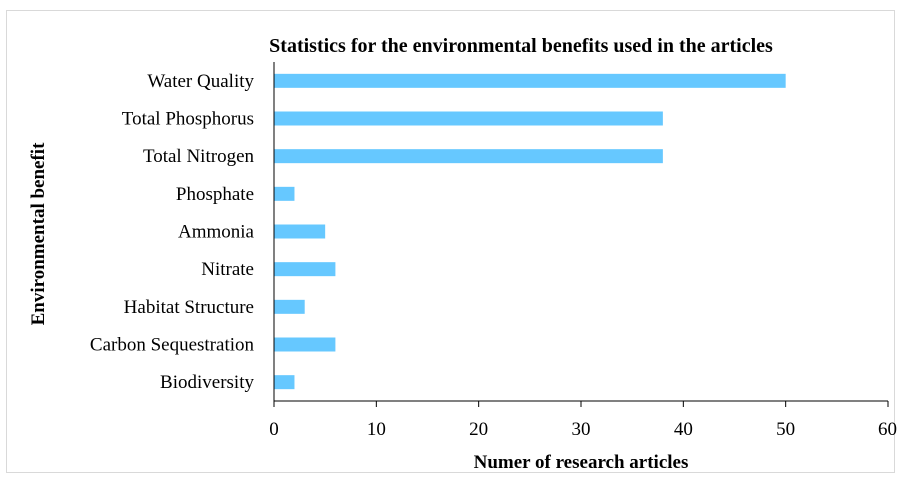 The height and width of the screenshot is (477, 899). Describe the element at coordinates (188, 119) in the screenshot. I see `category-label-total-phosphorus: Total Phosphorus` at that location.